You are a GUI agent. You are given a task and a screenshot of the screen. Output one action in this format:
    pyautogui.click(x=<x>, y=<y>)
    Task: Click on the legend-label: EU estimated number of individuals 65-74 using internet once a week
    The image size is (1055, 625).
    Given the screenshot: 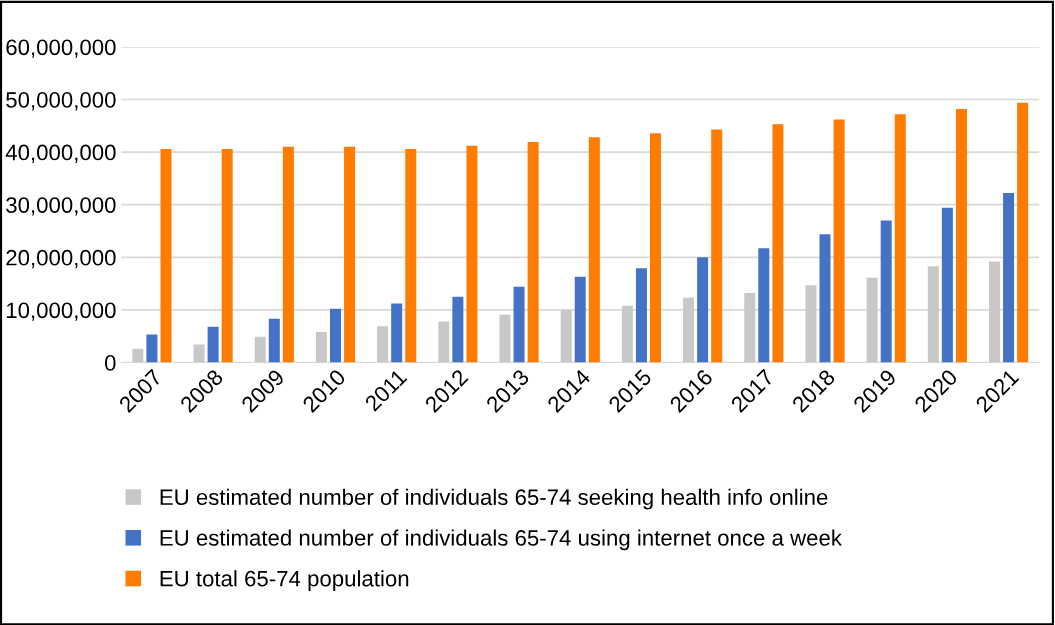 What is the action you would take?
    pyautogui.click(x=501, y=540)
    